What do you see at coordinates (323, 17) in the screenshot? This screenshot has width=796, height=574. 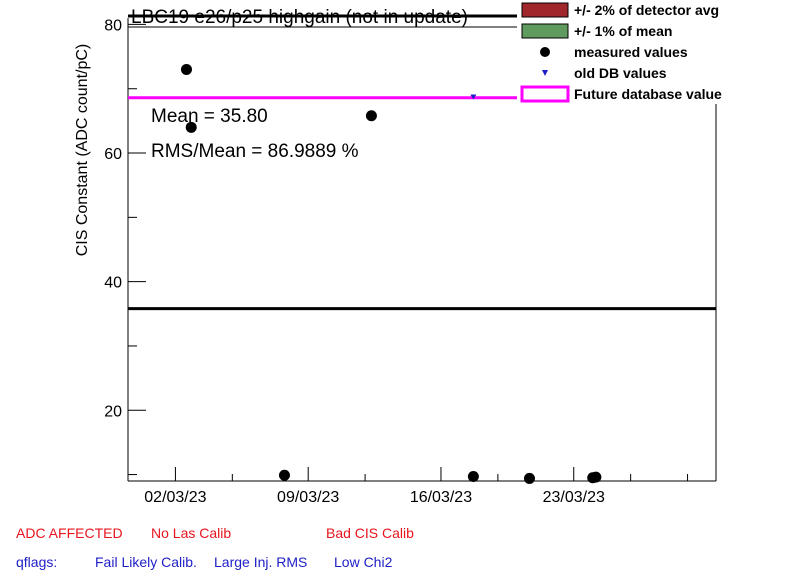 I see `chart-title-group: LBC19 e26/p25 highgain (not in update)` at bounding box center [323, 17].